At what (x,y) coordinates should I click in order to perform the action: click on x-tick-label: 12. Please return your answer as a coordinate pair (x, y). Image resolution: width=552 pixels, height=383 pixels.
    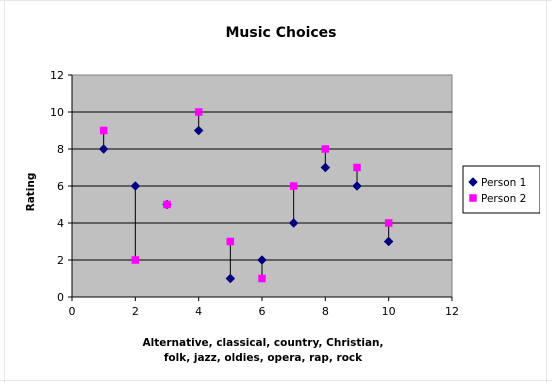
    Looking at the image, I should click on (452, 311).